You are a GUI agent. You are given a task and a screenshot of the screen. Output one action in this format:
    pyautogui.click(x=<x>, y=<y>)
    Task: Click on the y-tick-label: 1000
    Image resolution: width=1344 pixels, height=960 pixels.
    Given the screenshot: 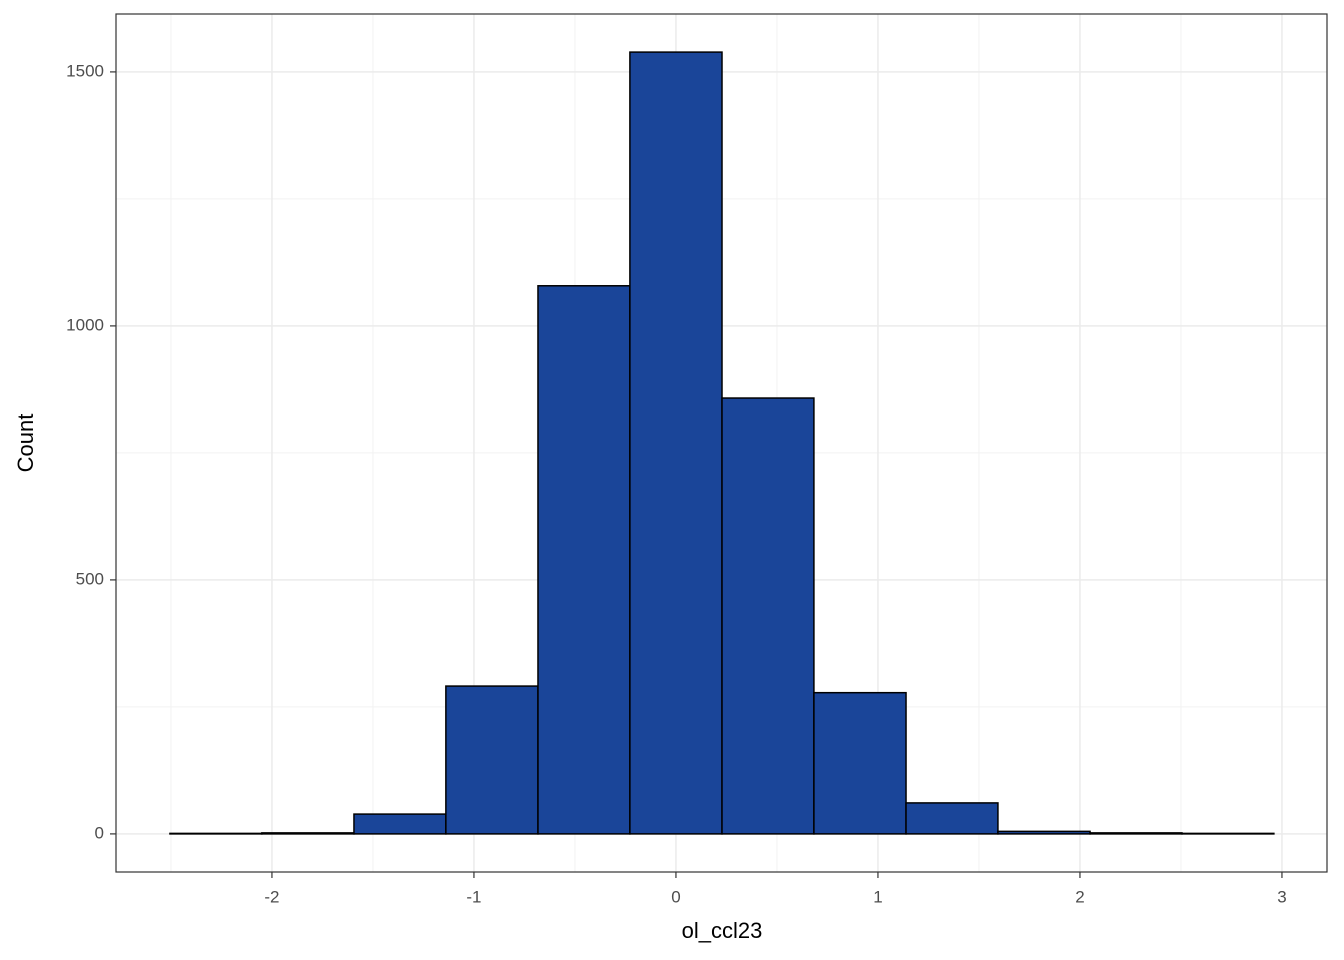 What is the action you would take?
    pyautogui.click(x=85, y=324)
    